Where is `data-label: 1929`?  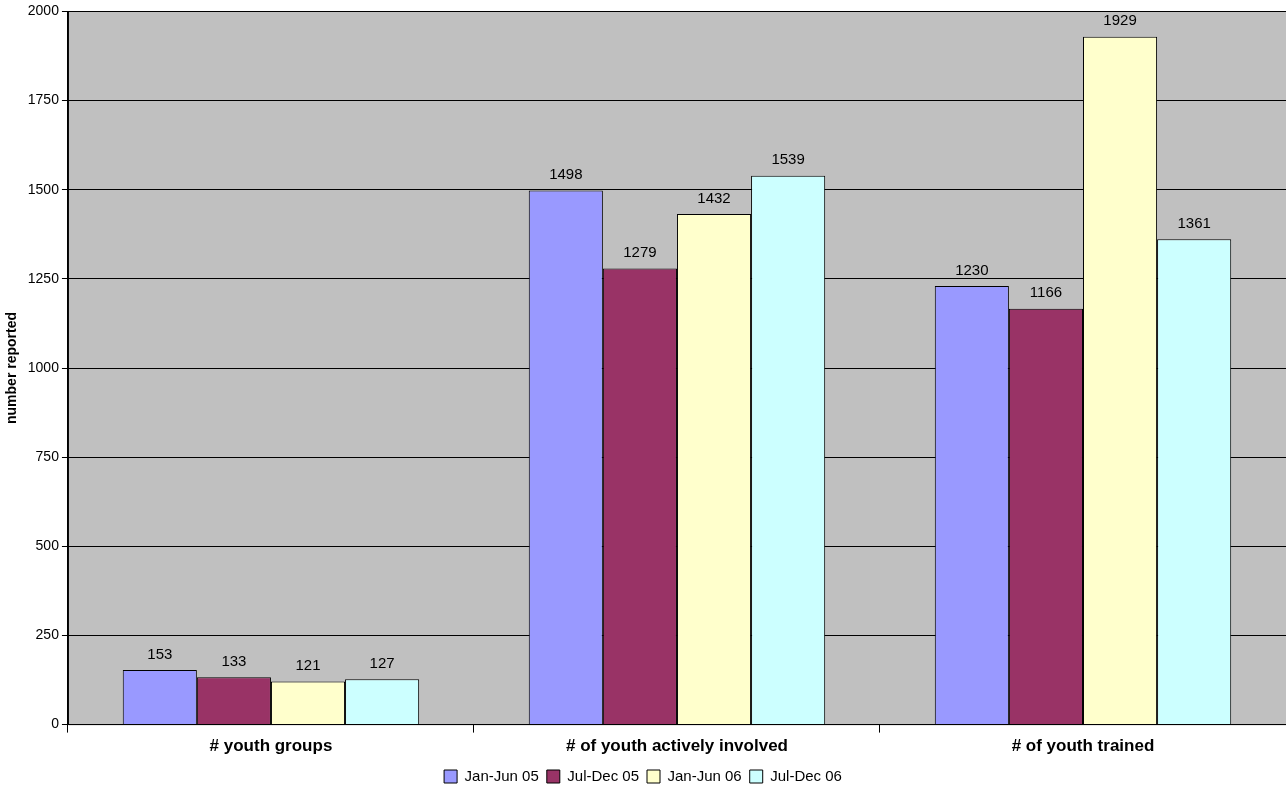
data-label: 1929 is located at coordinates (1120, 20).